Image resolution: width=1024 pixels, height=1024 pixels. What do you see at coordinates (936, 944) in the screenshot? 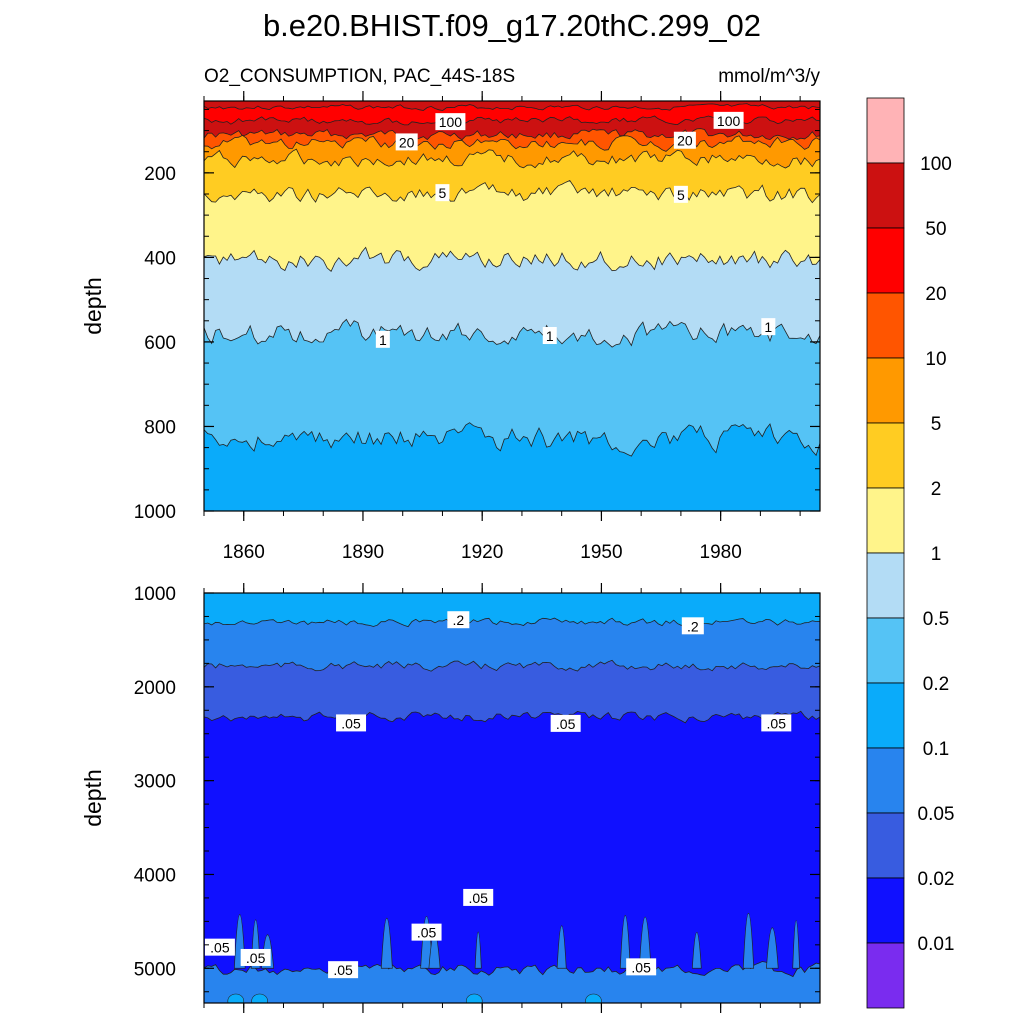
I see `colorbar-label: 0.01` at bounding box center [936, 944].